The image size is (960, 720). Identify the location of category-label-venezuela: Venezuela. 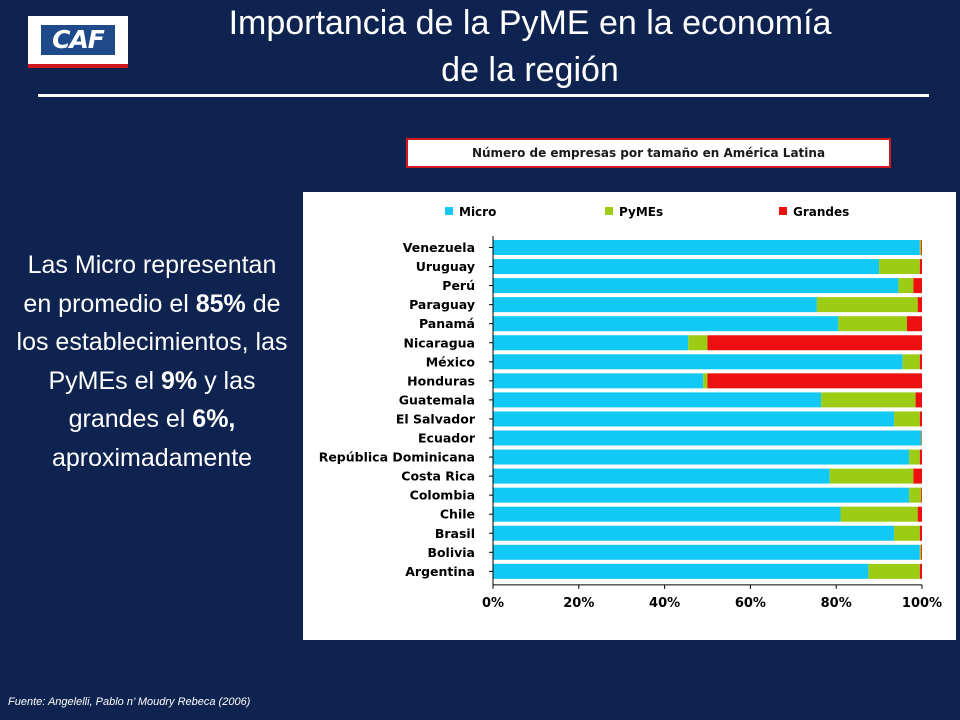
(439, 247).